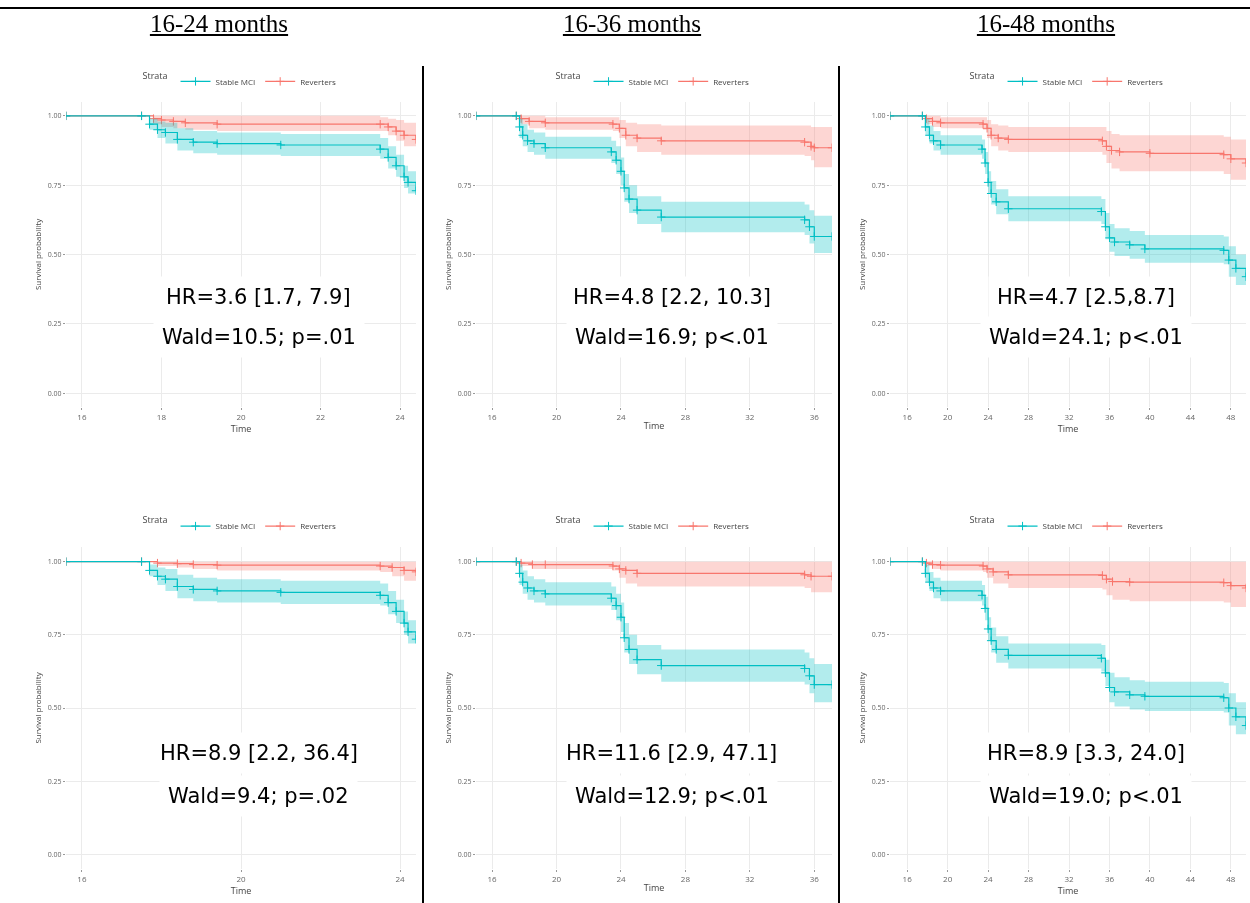 This screenshot has height=903, width=1250. I want to click on chart-title: 16-36 months, so click(632, 24).